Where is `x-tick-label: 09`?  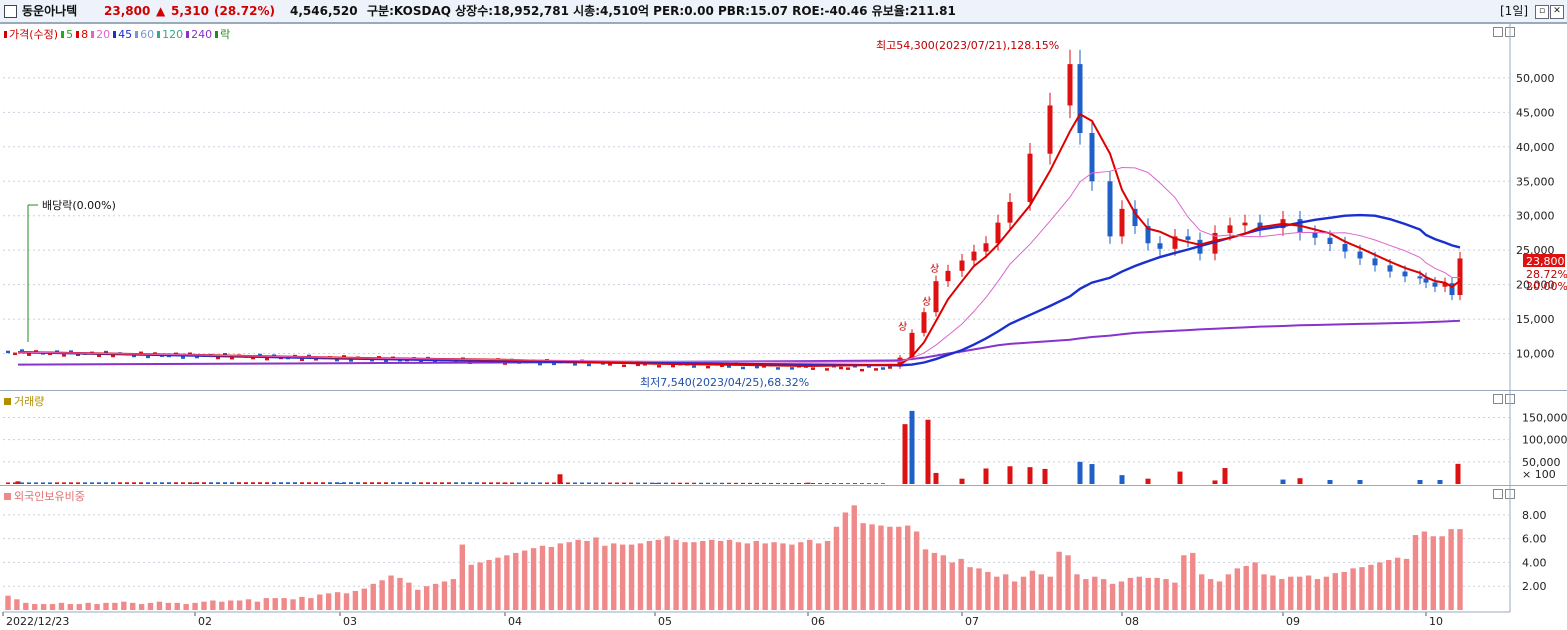 x-tick-label: 09 is located at coordinates (1293, 621).